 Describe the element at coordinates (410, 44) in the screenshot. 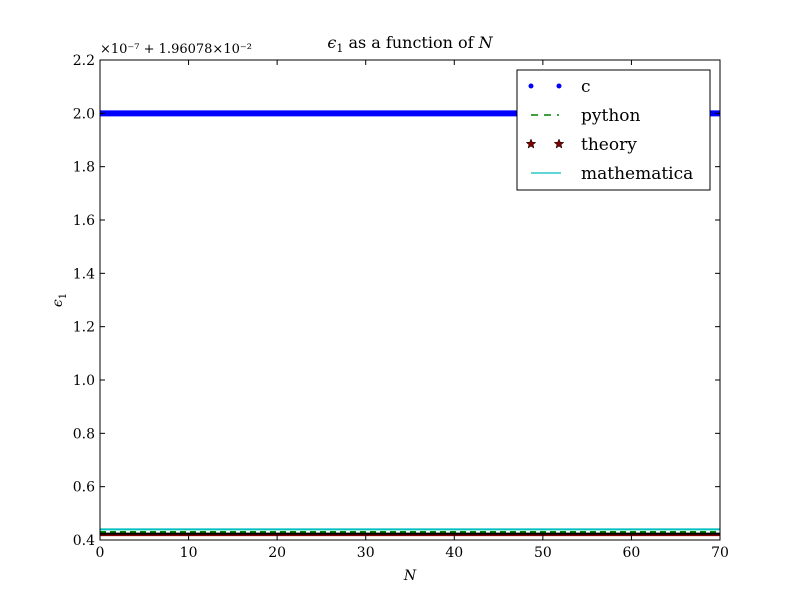

I see `chart-title: ϵ1 as a function of N` at that location.